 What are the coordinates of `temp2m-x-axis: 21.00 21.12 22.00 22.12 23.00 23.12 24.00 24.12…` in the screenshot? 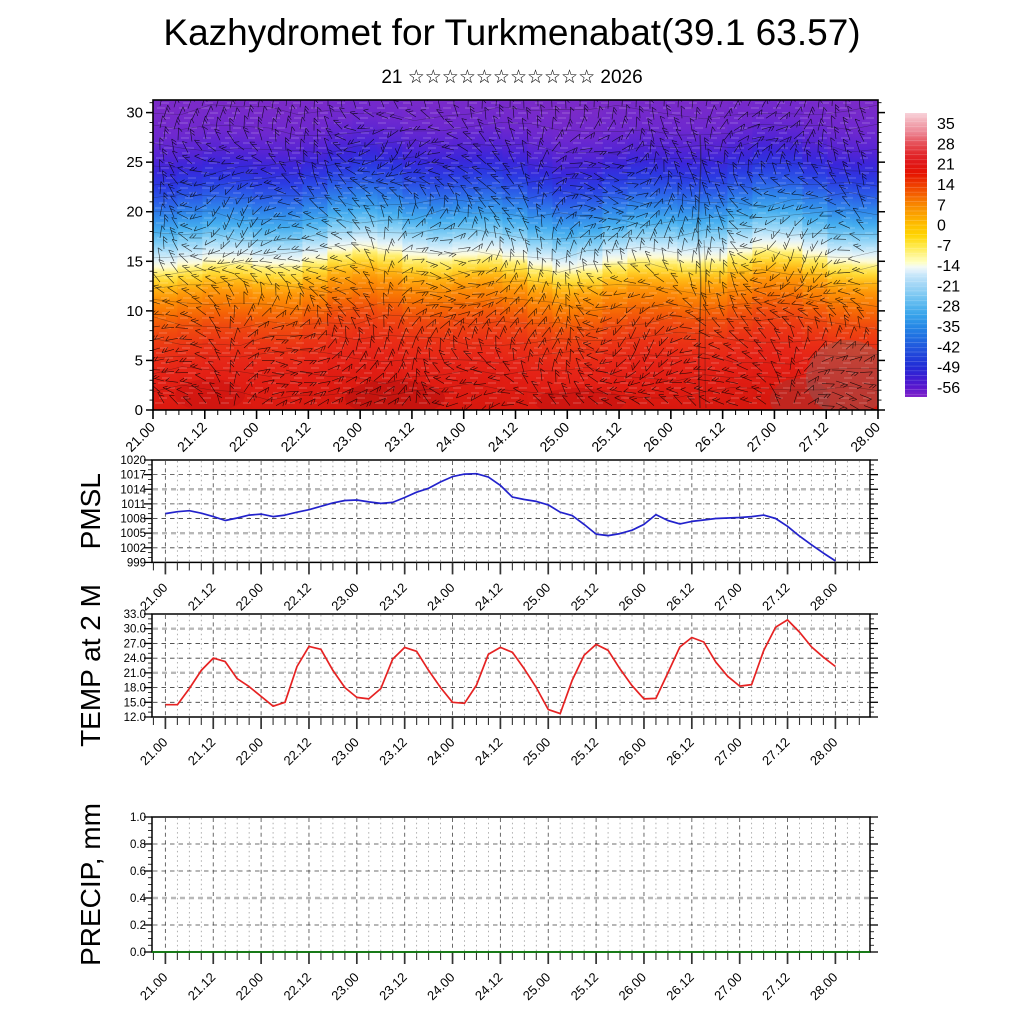 It's located at (498, 743).